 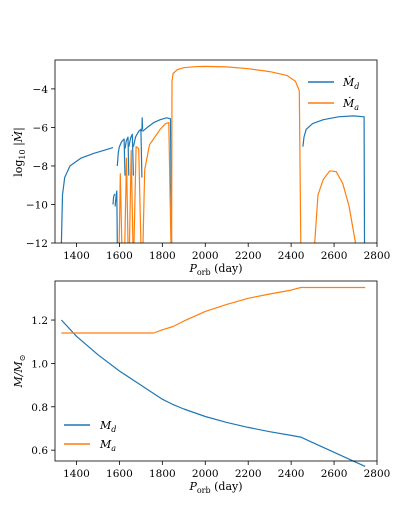 What do you see at coordinates (377, 474) in the screenshot?
I see `bottom-x-tick-label: 2800` at bounding box center [377, 474].